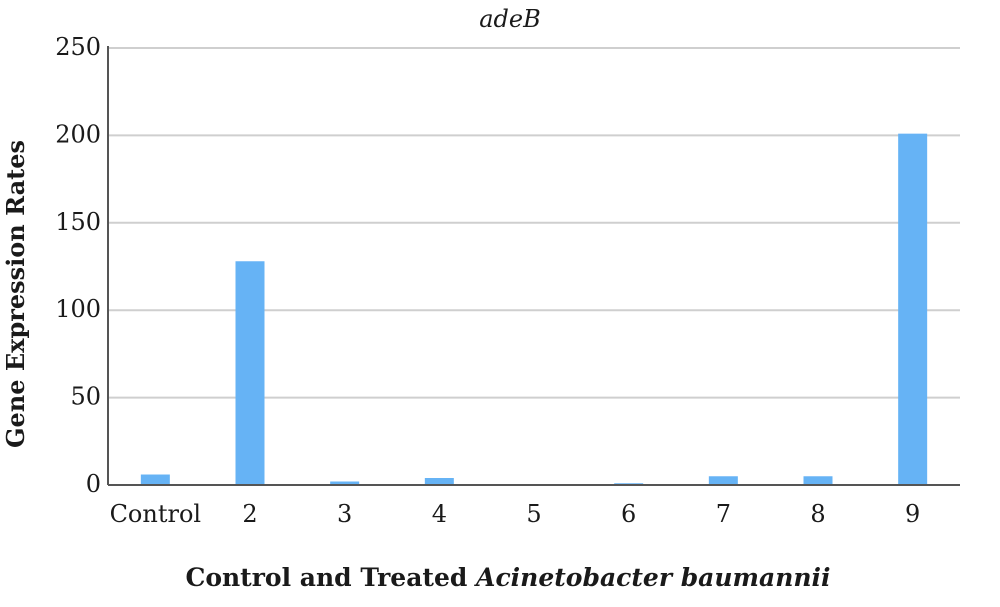 This screenshot has height=607, width=1000. What do you see at coordinates (93, 484) in the screenshot?
I see `y-tick-label: 0` at bounding box center [93, 484].